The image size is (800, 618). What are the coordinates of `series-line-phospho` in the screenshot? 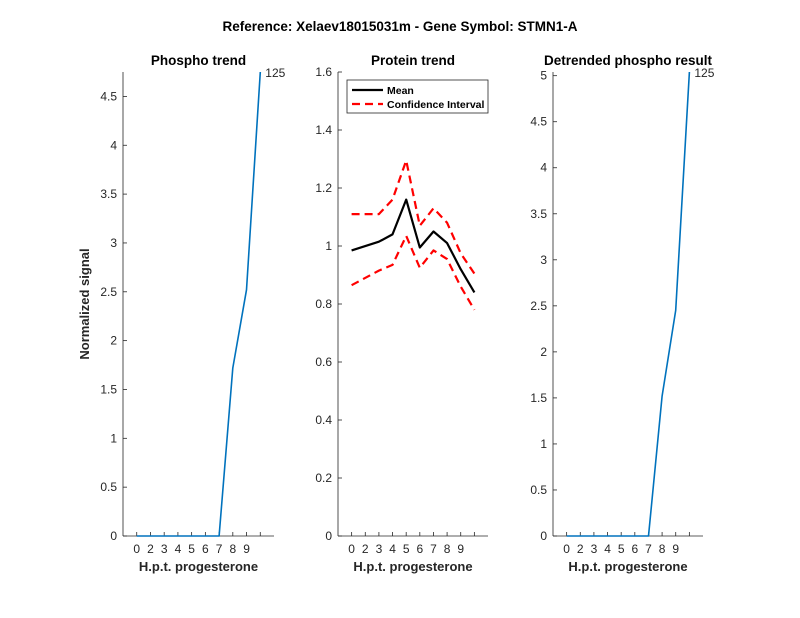 It's located at (199, 304).